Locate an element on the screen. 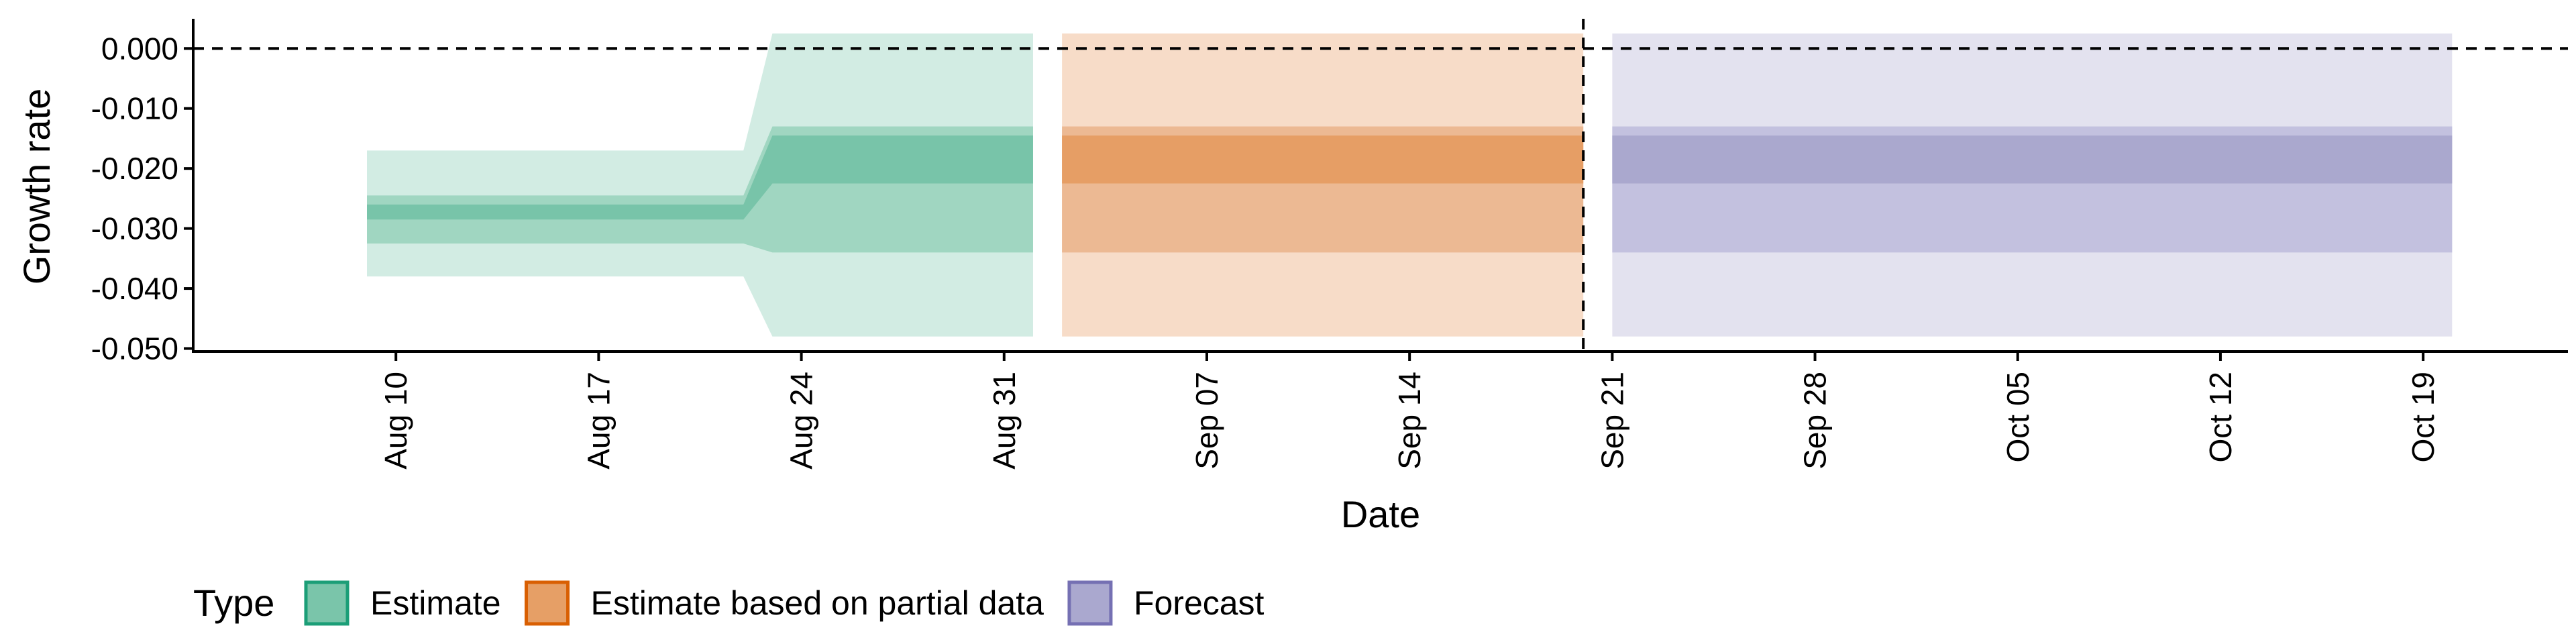 The height and width of the screenshot is (644, 2576). x-tick-label: Sep 28 is located at coordinates (1815, 421).